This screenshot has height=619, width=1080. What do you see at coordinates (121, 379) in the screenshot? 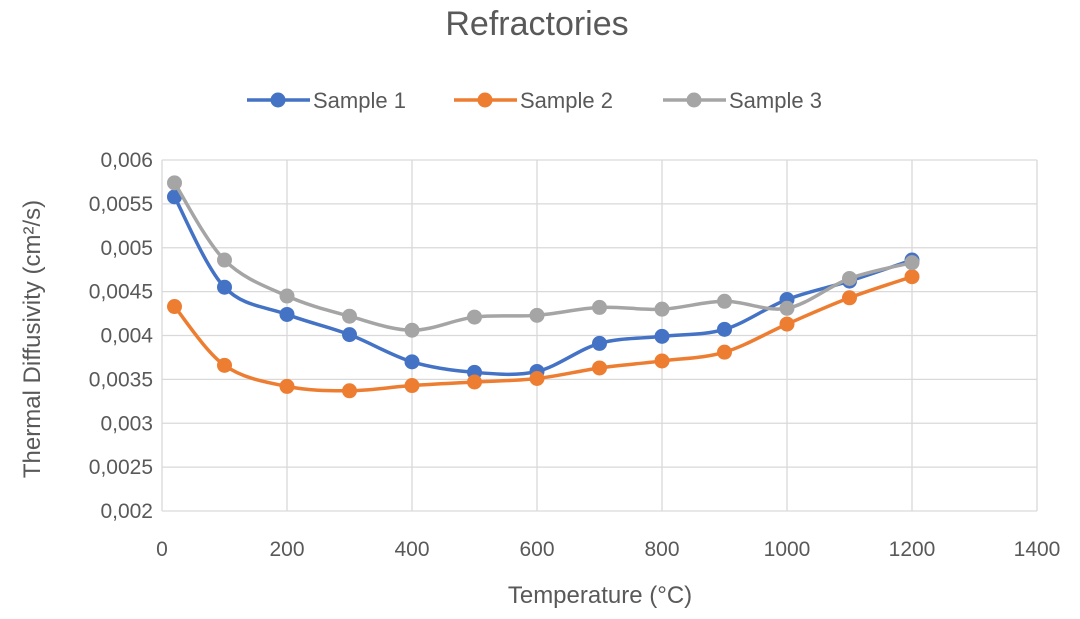
I see `y-tick-label: 0,0035` at bounding box center [121, 379].